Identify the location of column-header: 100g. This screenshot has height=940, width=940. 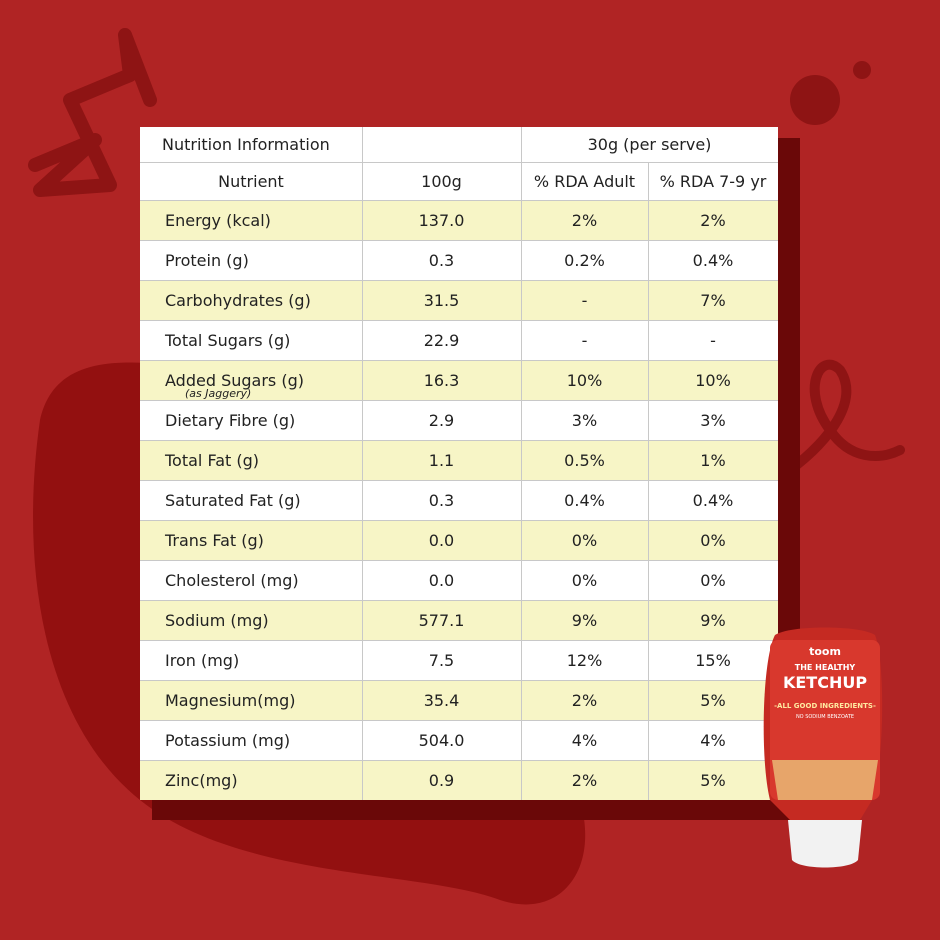
(441, 181).